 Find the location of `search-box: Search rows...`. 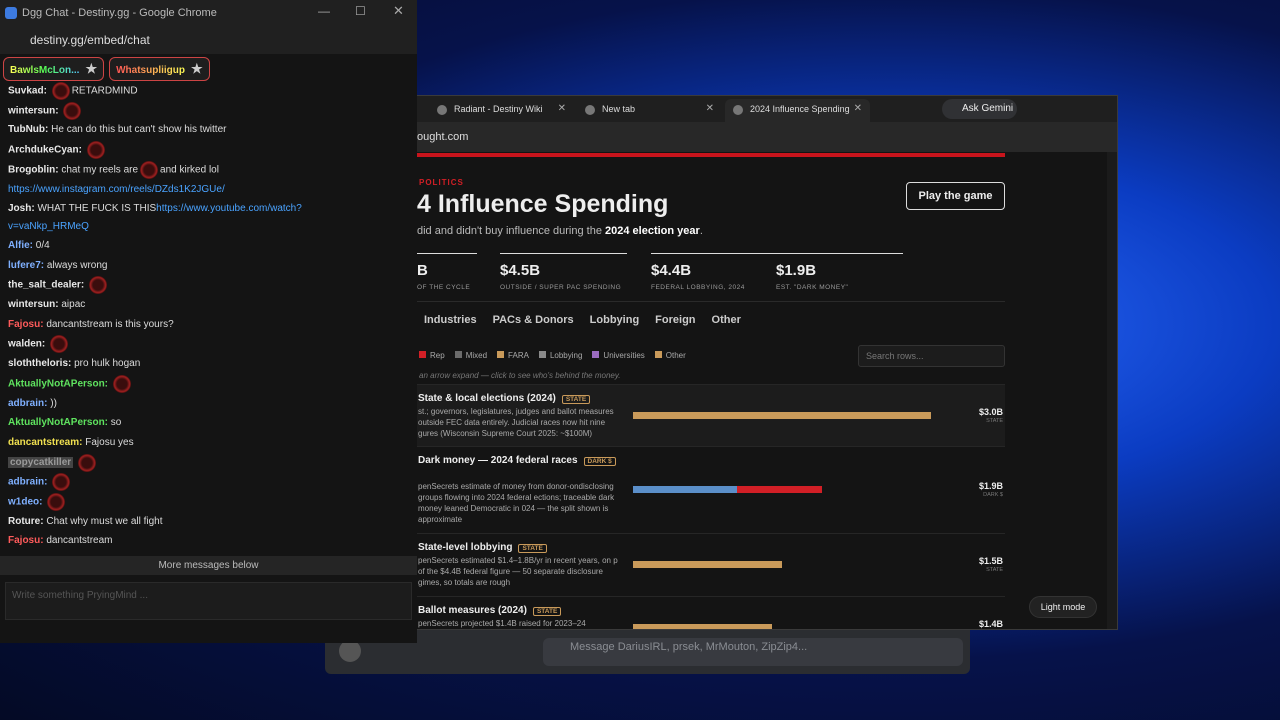

search-box: Search rows... is located at coordinates (931, 356).